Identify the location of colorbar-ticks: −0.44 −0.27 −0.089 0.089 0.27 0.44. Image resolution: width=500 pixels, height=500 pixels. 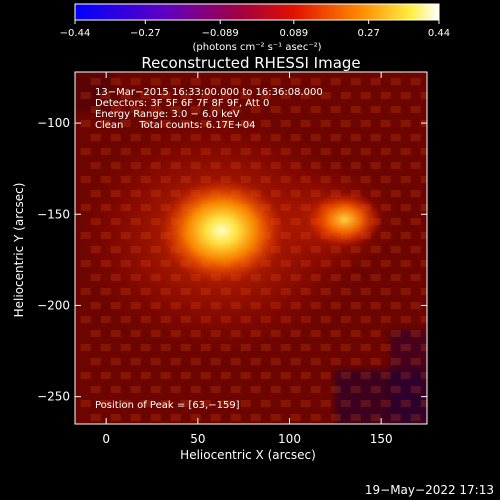
(255, 29).